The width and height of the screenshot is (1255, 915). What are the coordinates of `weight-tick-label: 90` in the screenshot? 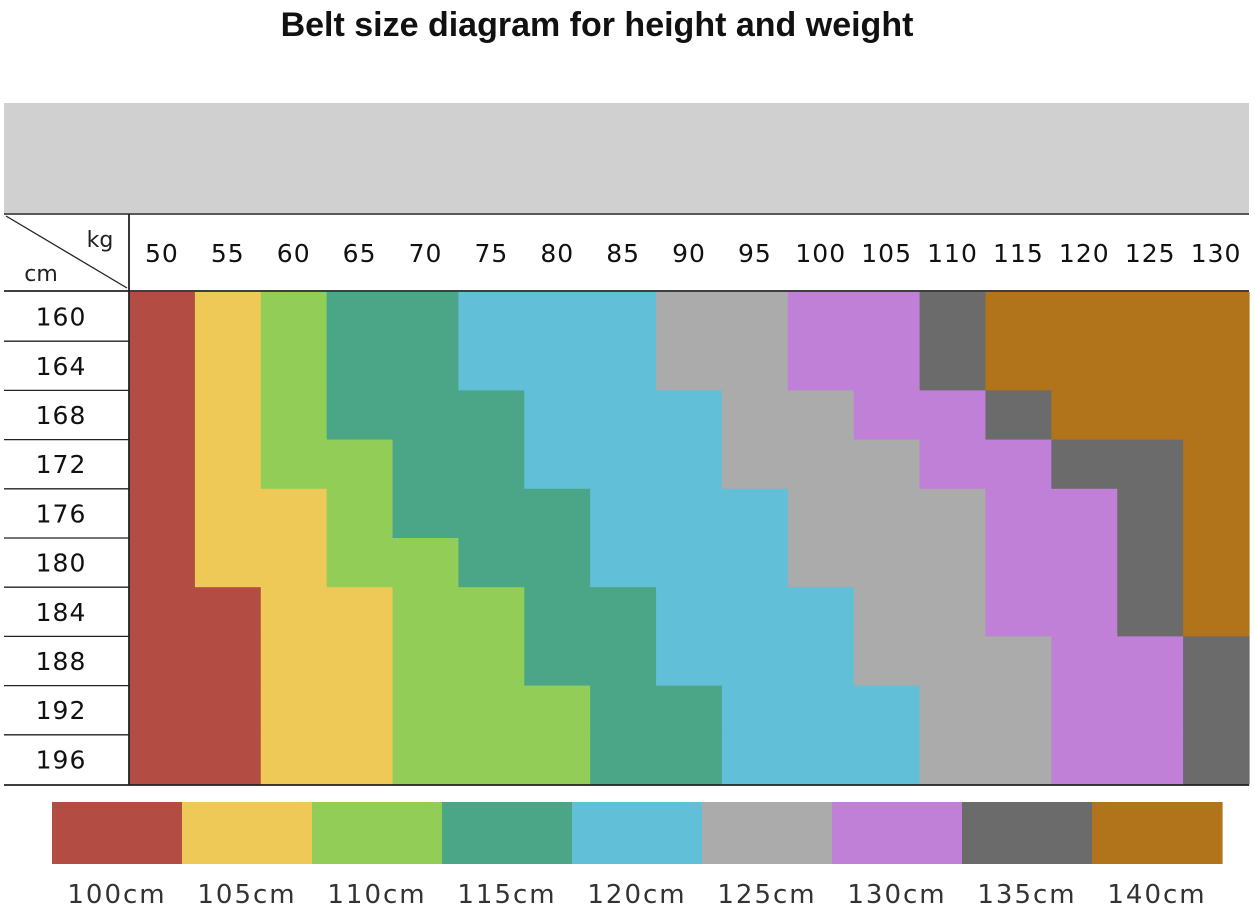 It's located at (689, 253).